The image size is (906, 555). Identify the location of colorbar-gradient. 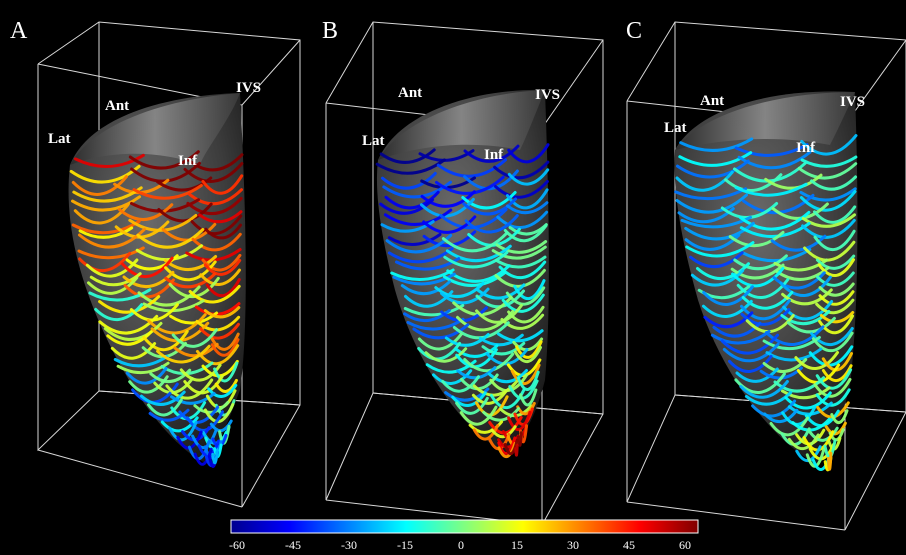
(464, 526).